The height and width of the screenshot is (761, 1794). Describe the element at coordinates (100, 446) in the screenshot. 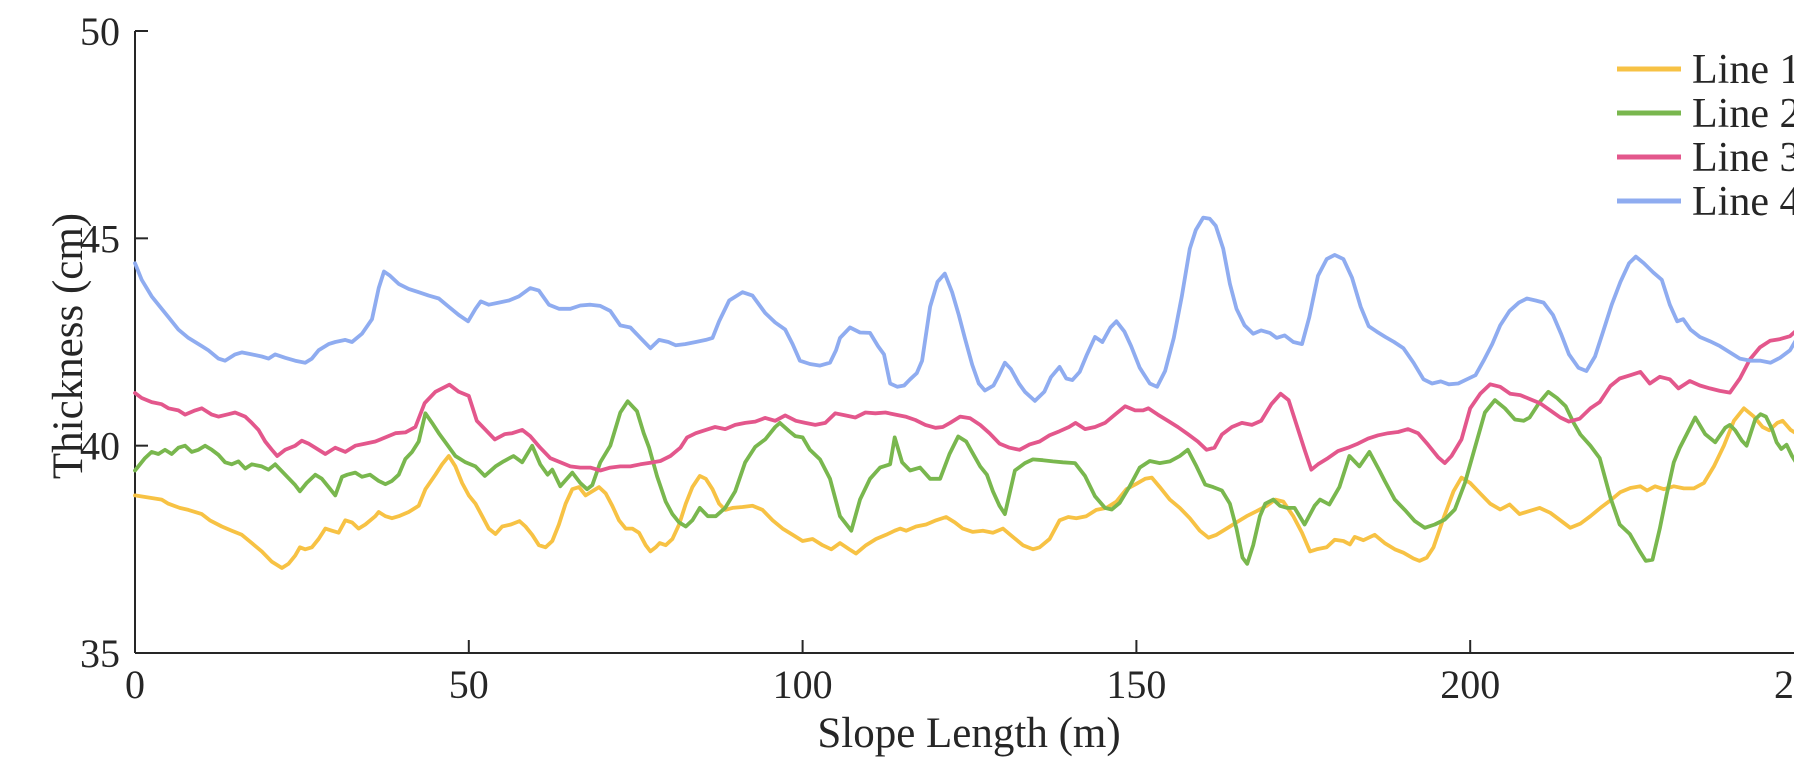

I see `y-tick-label-40: 40` at that location.